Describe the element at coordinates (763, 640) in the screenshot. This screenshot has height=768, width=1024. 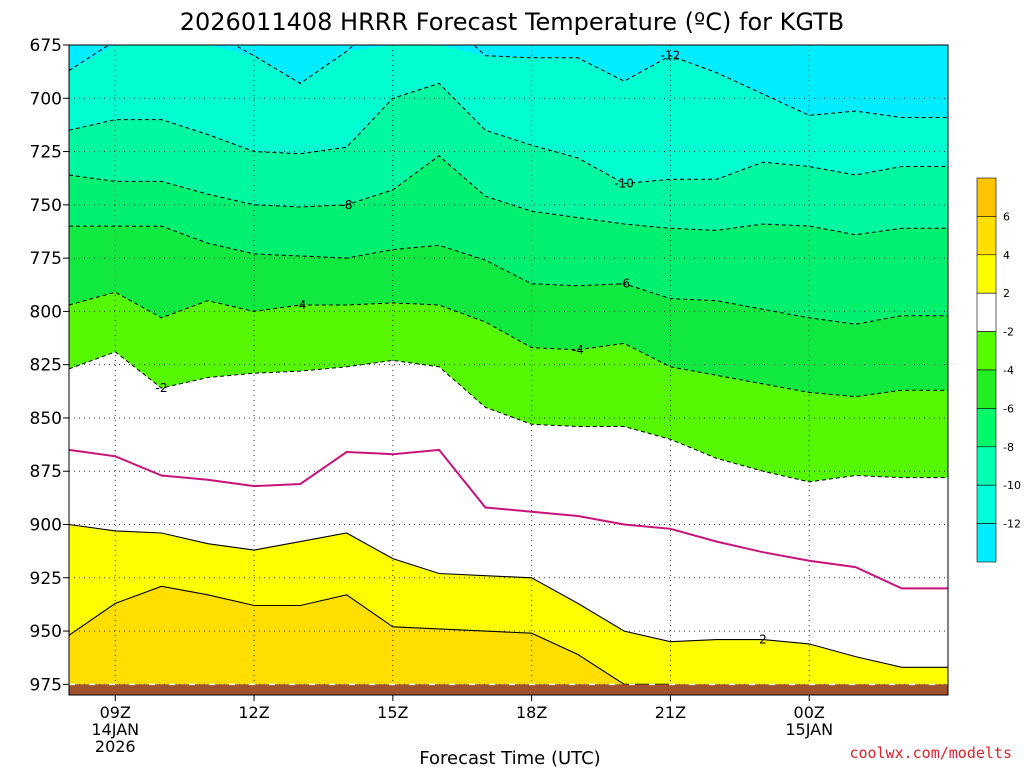
I see `contour-label: 2` at that location.